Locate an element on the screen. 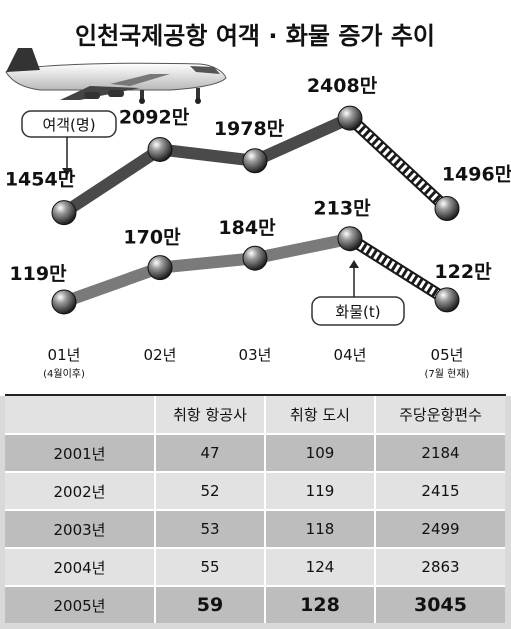 The height and width of the screenshot is (629, 511). data-label: 119만 is located at coordinates (38, 274).